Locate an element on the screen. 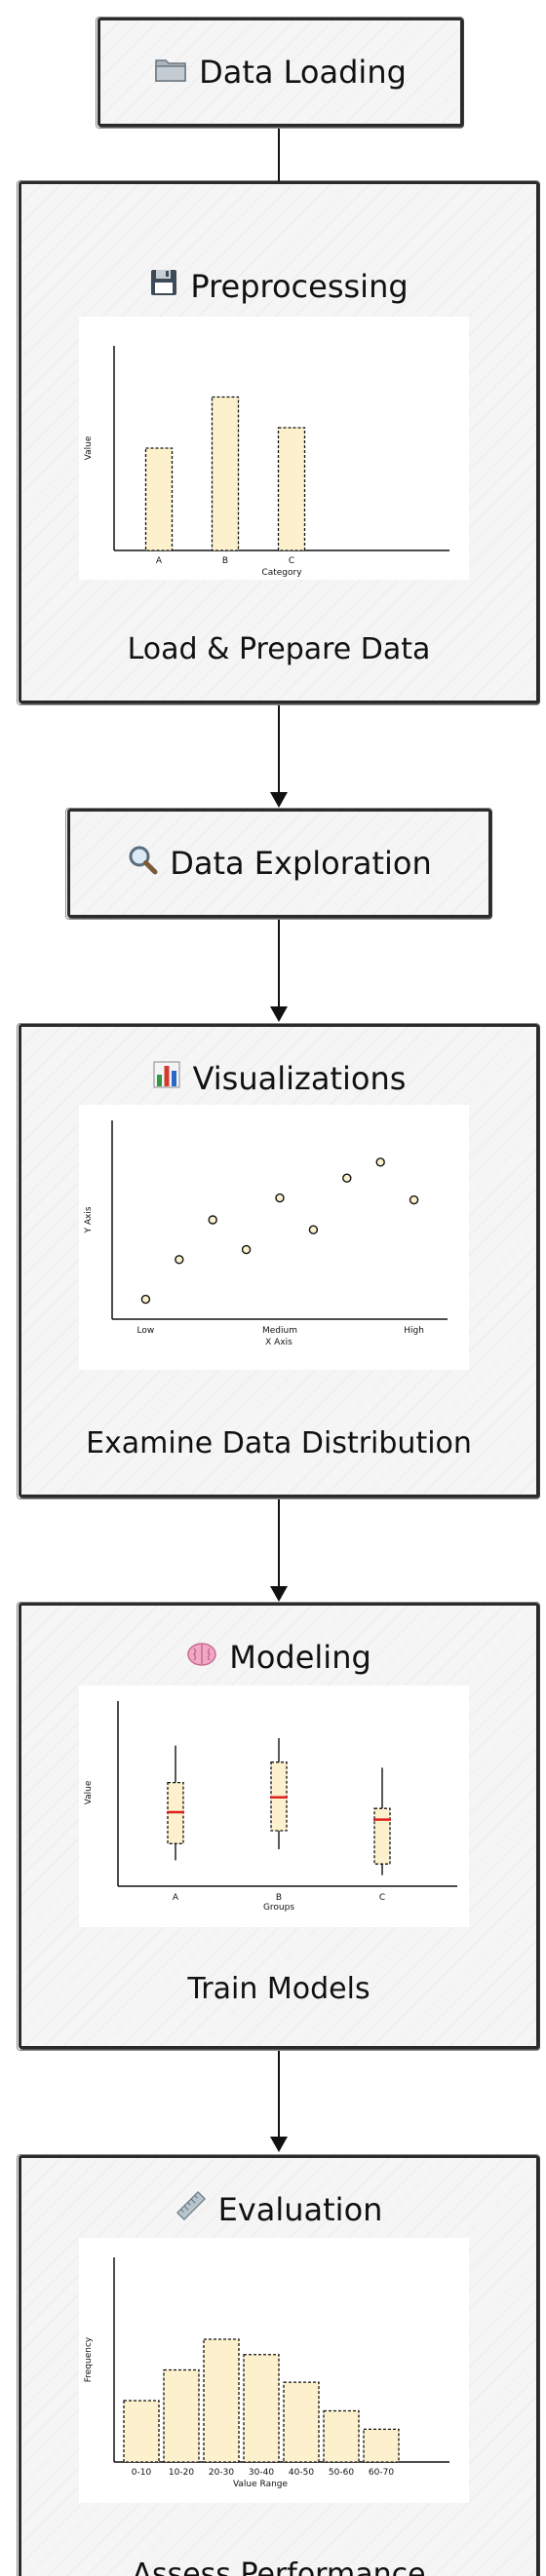 The height and width of the screenshot is (2576, 546). node-visualizations-caption: Examine Data Distribution is located at coordinates (279, 1443).